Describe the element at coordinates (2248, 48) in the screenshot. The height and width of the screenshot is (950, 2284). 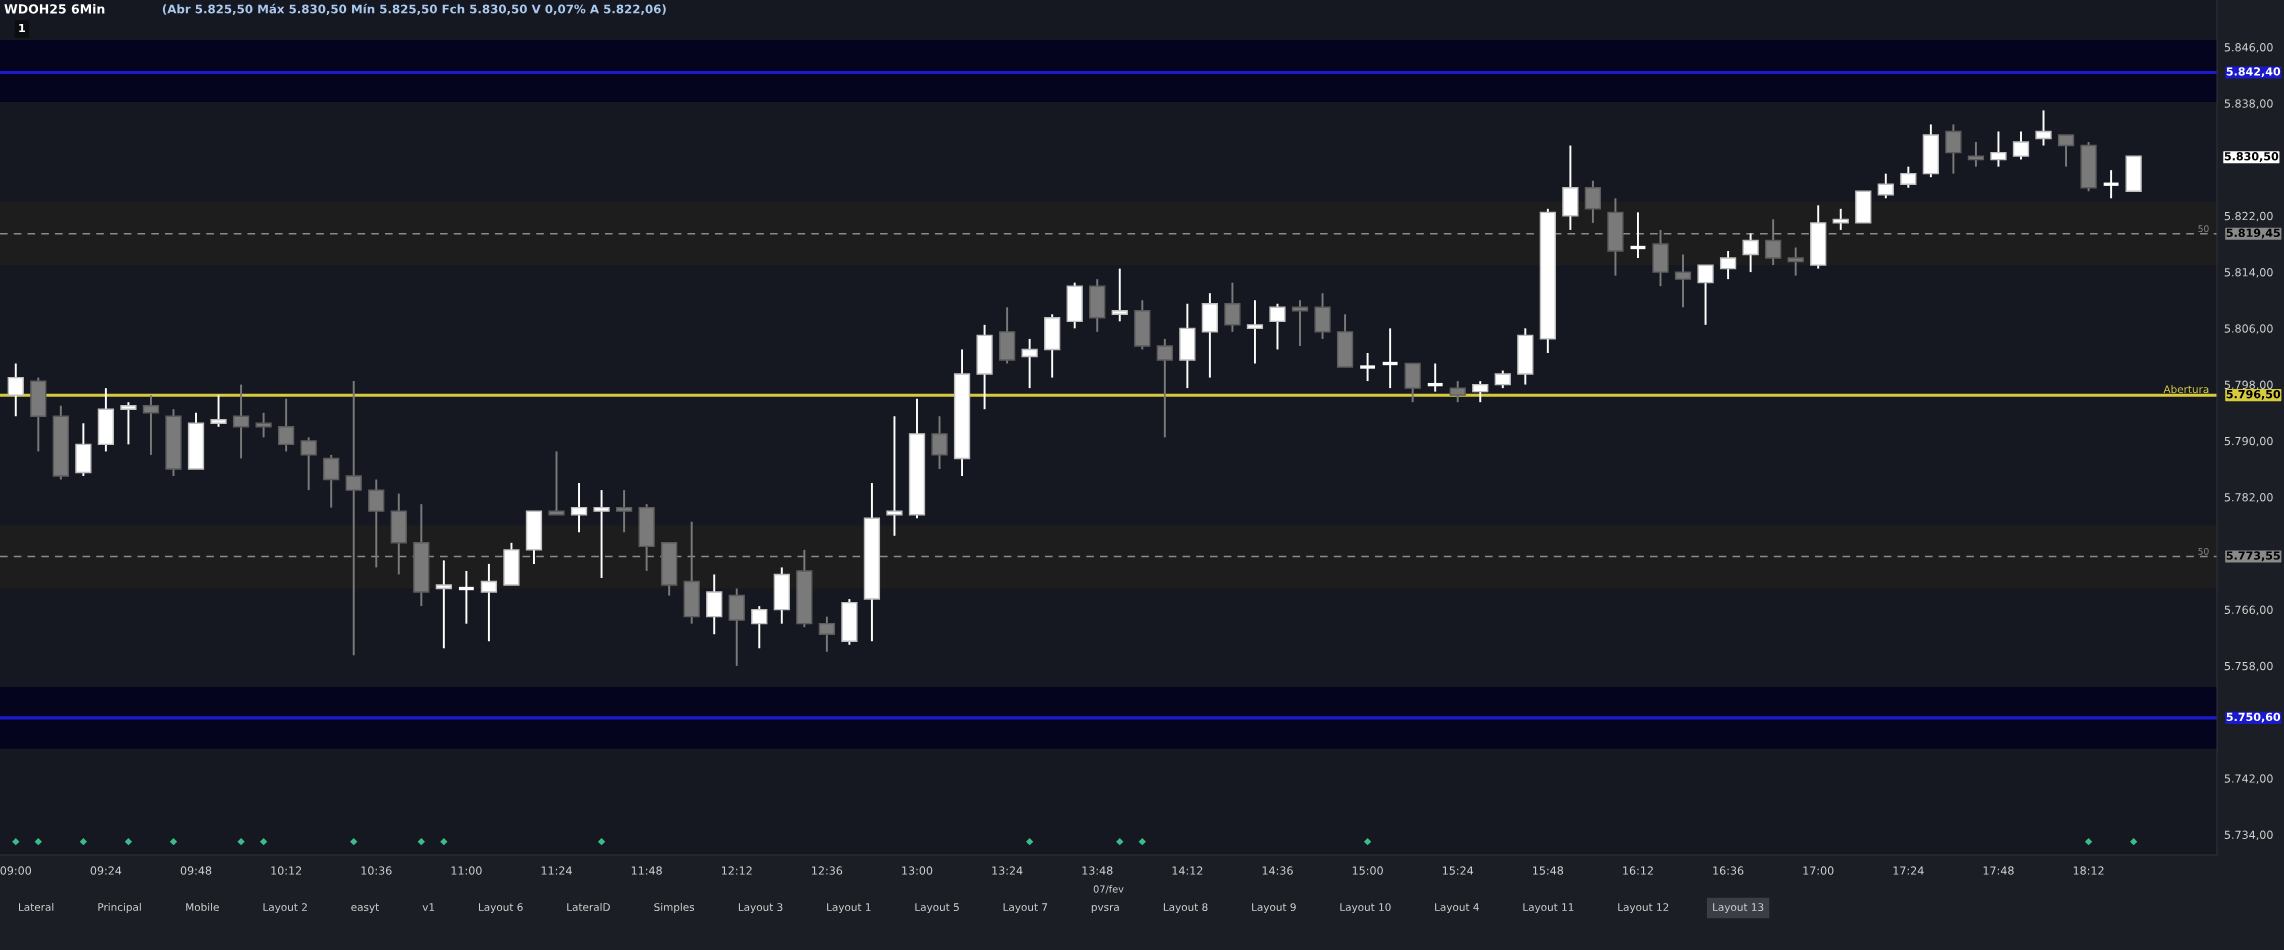
I see `y-tick-label: 5.846,00` at that location.